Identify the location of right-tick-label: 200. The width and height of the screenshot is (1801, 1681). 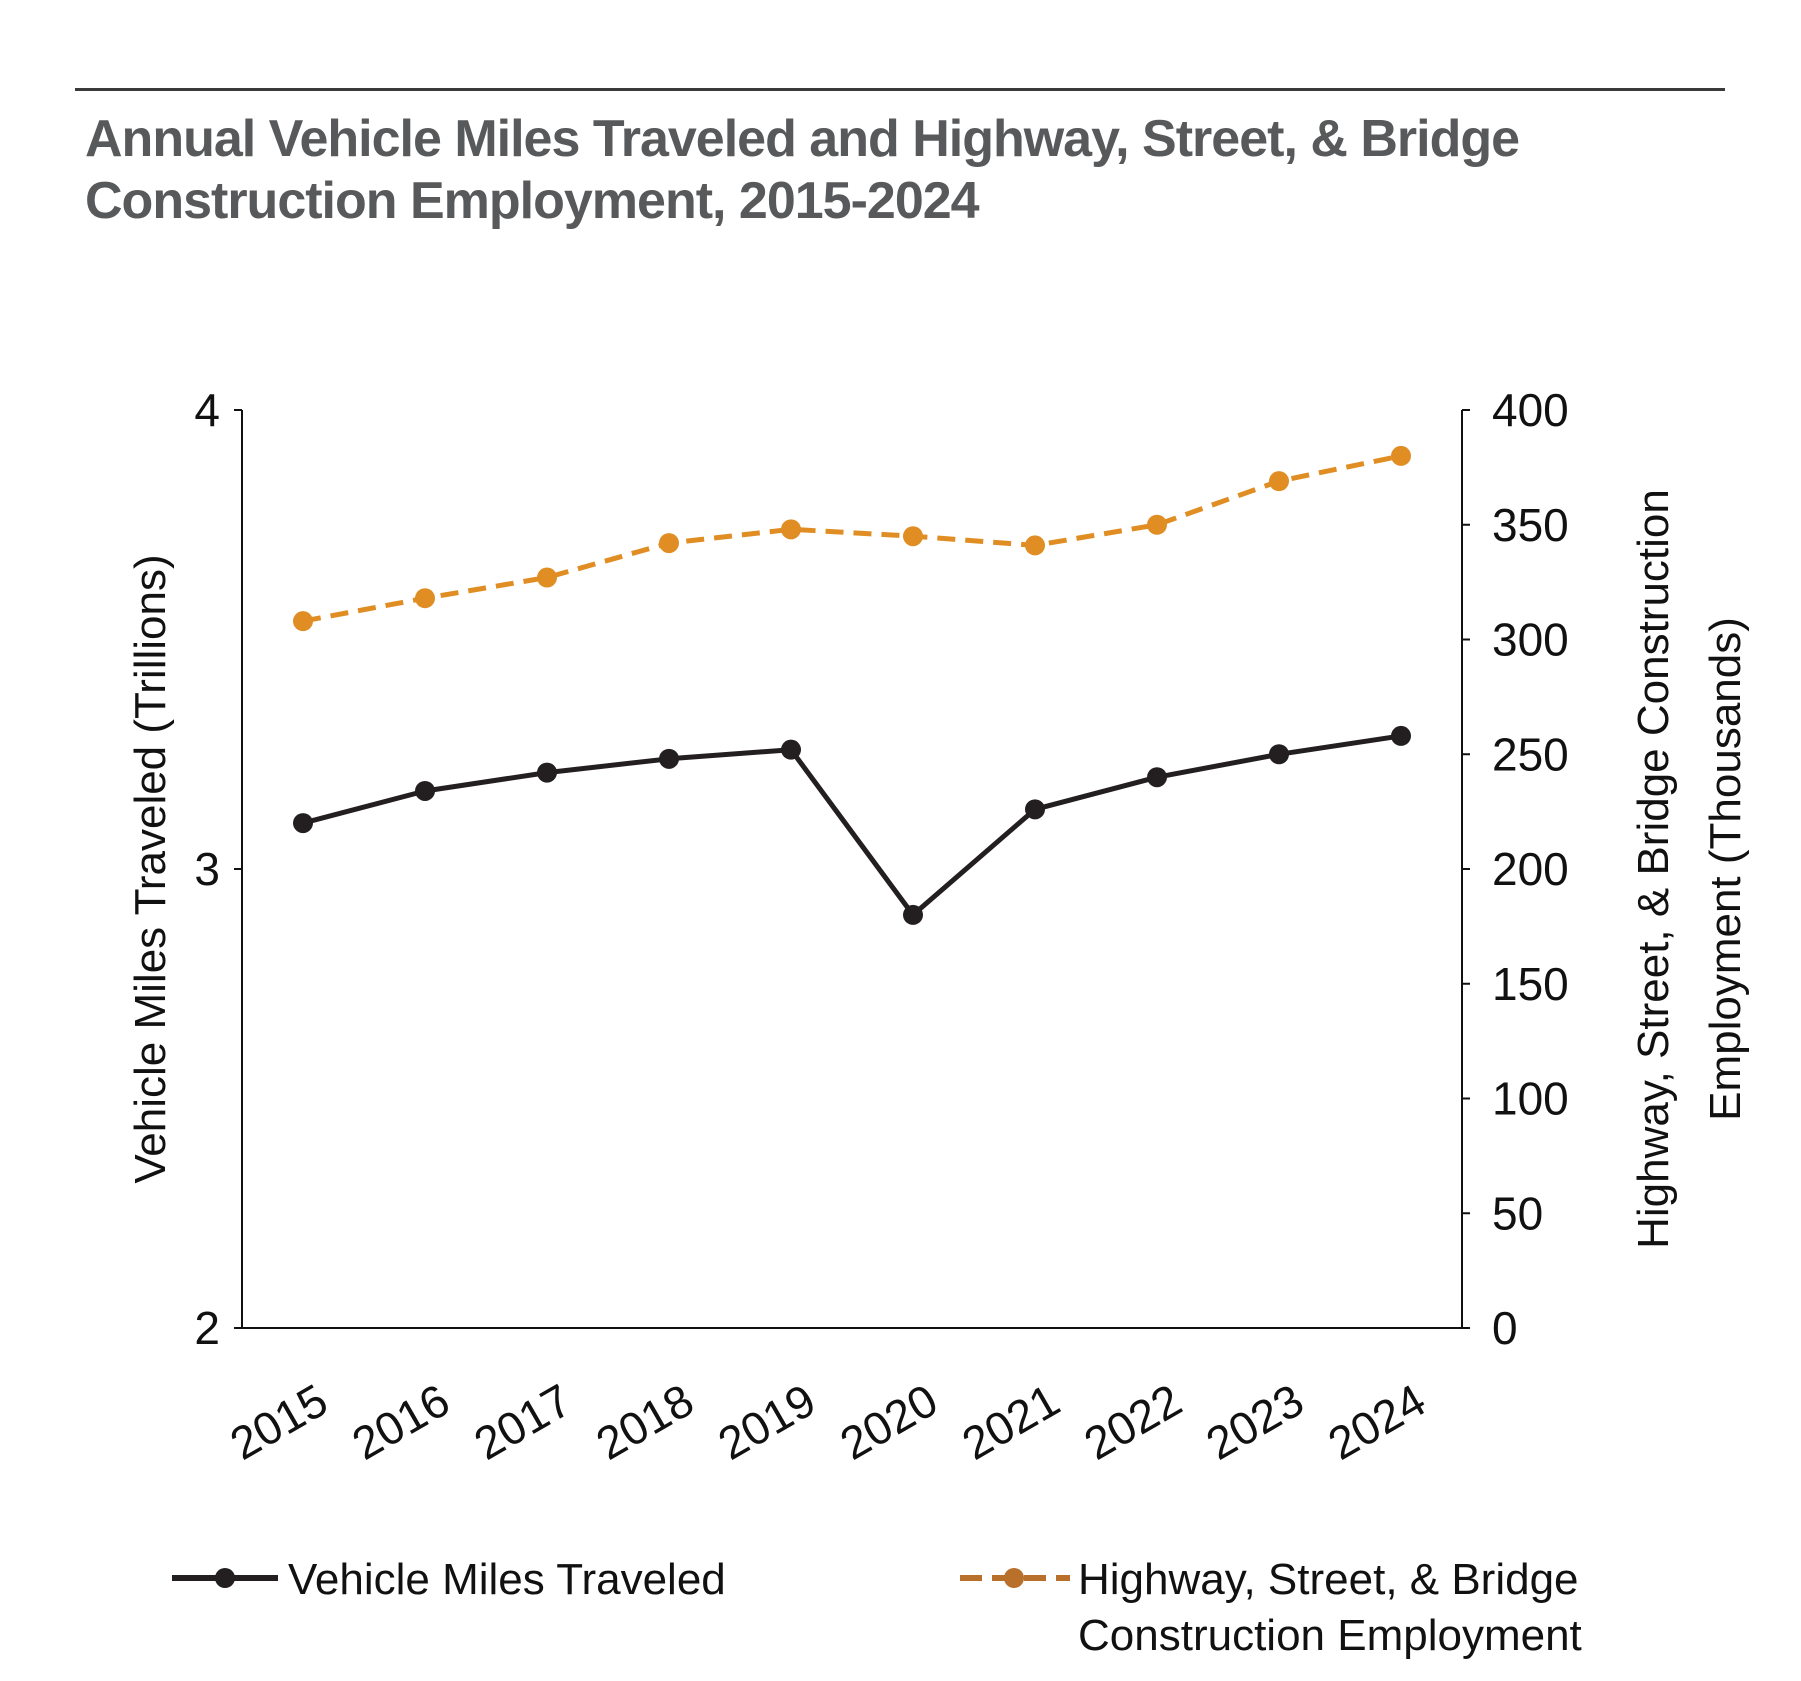
(1530, 869).